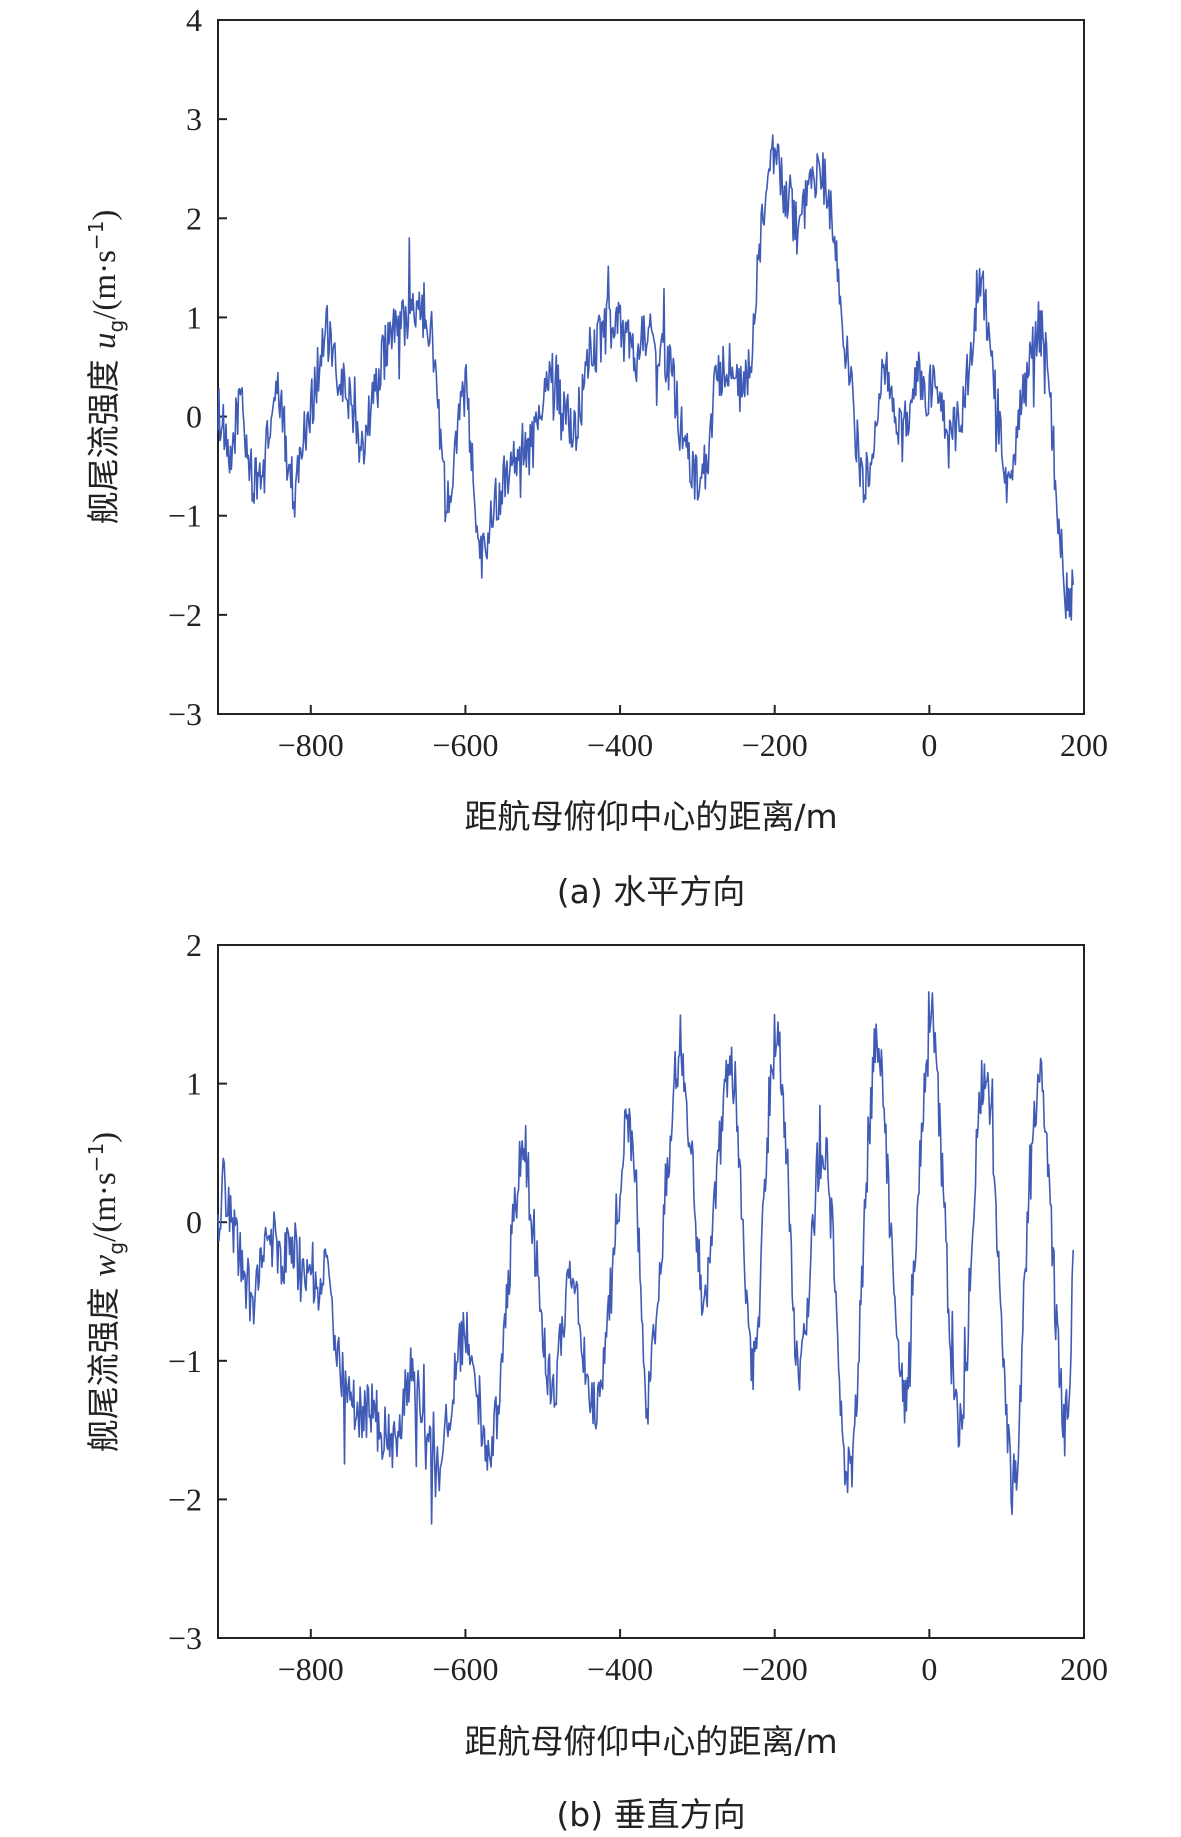 The width and height of the screenshot is (1181, 1837). I want to click on y-tick-label-b: 2, so click(194, 945).